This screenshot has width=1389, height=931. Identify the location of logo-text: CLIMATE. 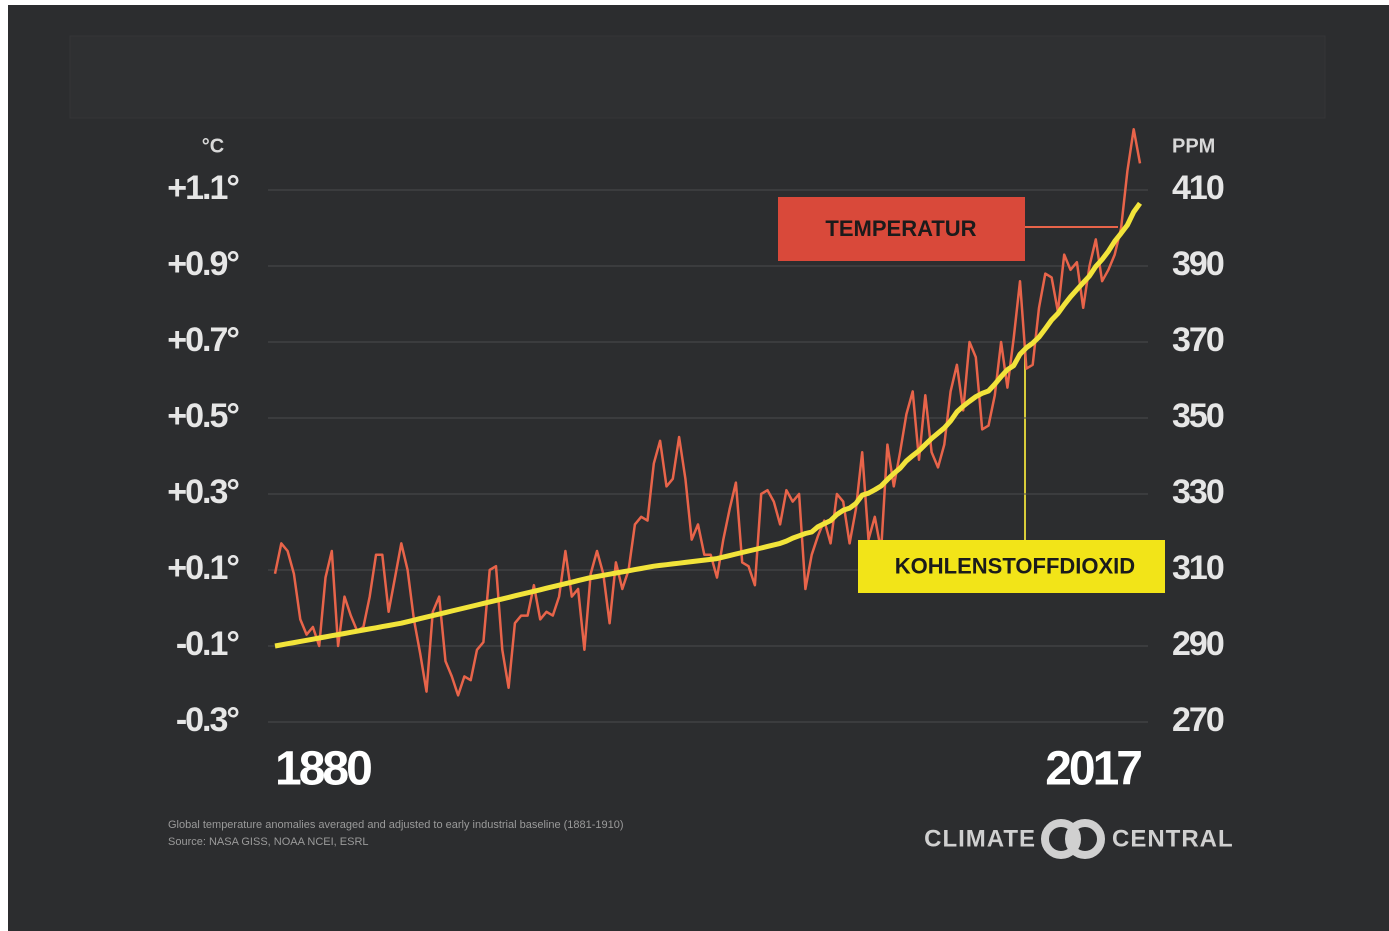
(980, 838).